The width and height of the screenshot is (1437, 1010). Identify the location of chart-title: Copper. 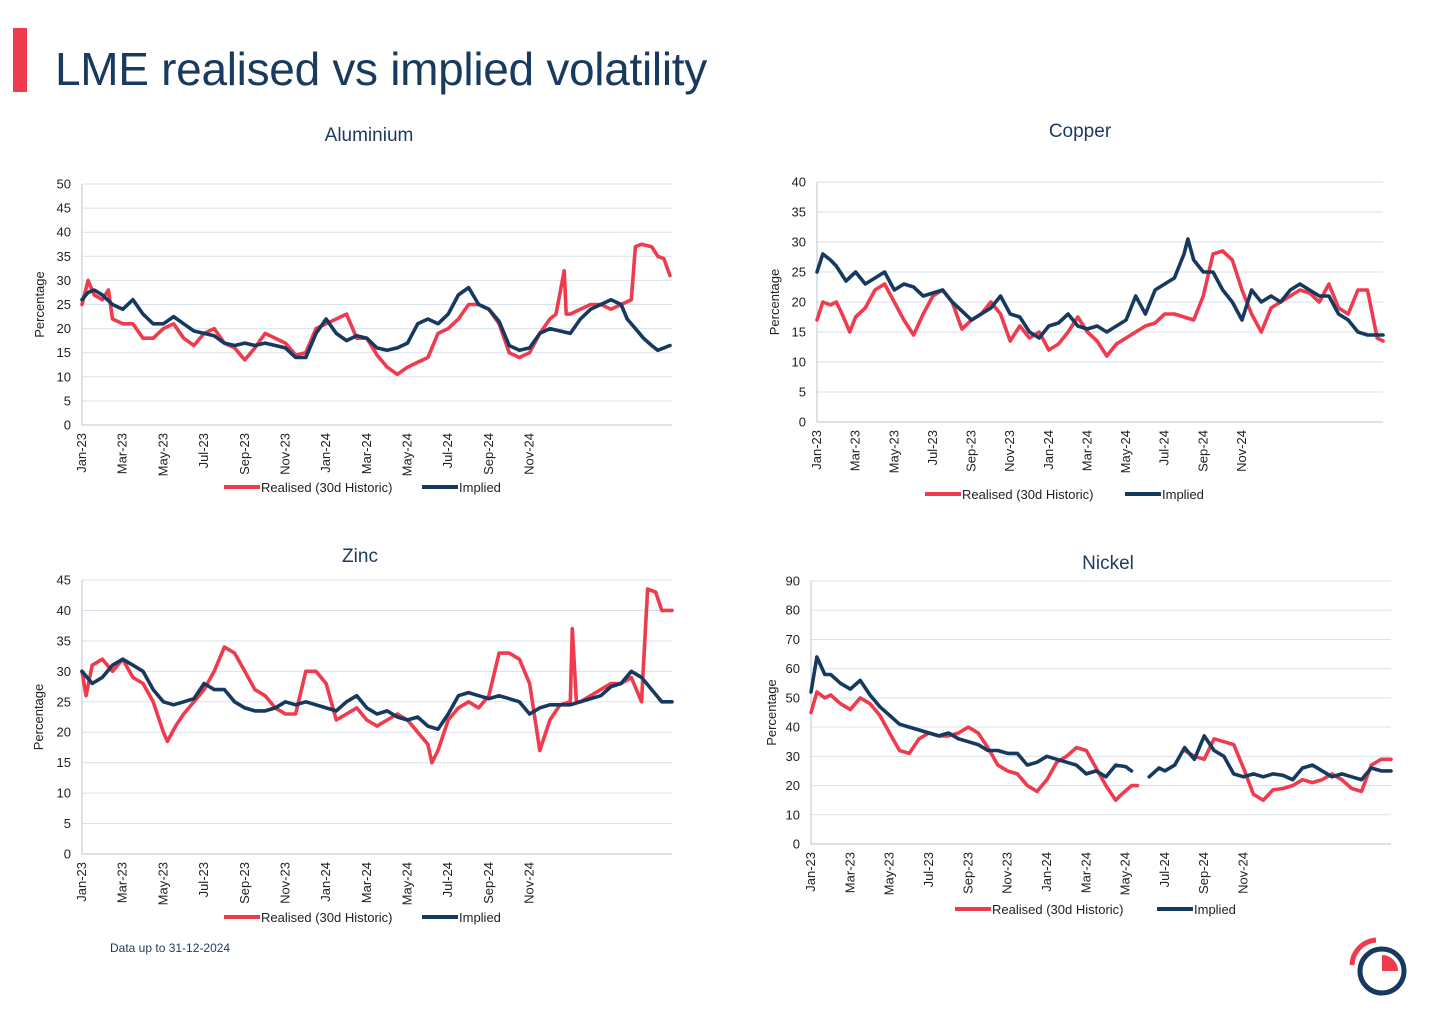
(1080, 131).